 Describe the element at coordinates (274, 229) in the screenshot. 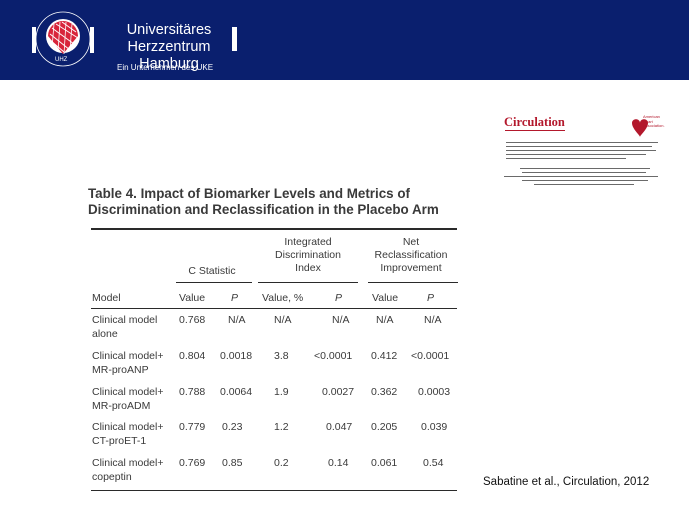

I see `table-top-rule` at that location.